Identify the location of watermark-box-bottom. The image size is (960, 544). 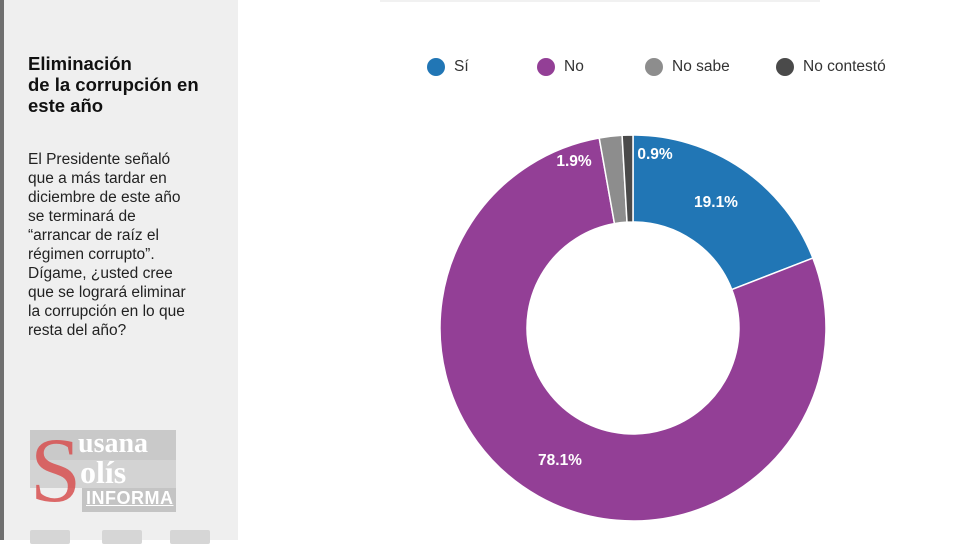
(129, 500).